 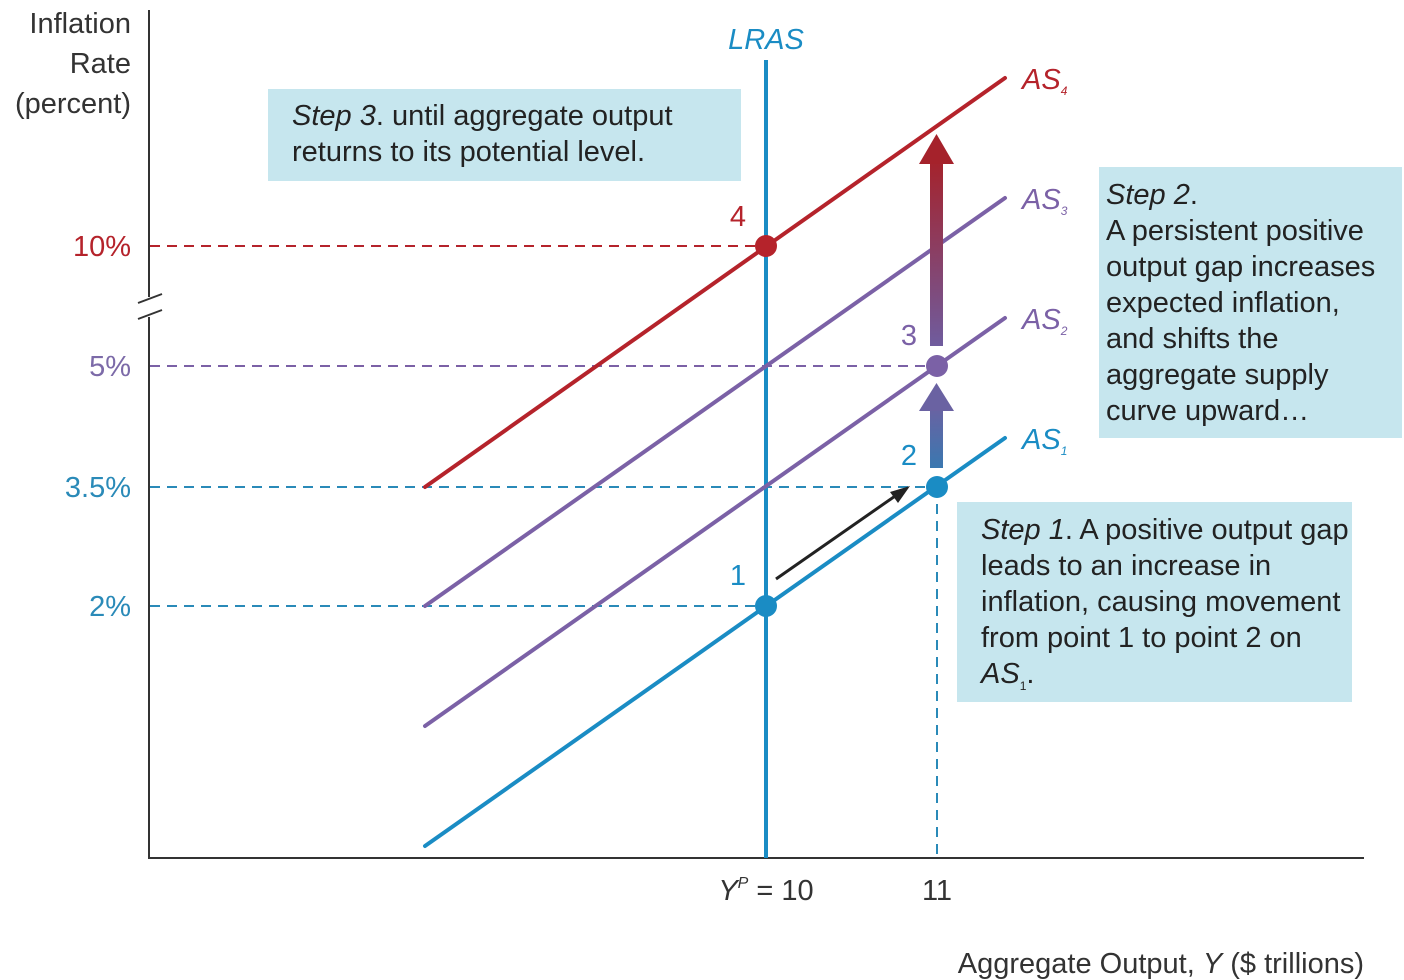 I want to click on movement-arrow, so click(x=842, y=533).